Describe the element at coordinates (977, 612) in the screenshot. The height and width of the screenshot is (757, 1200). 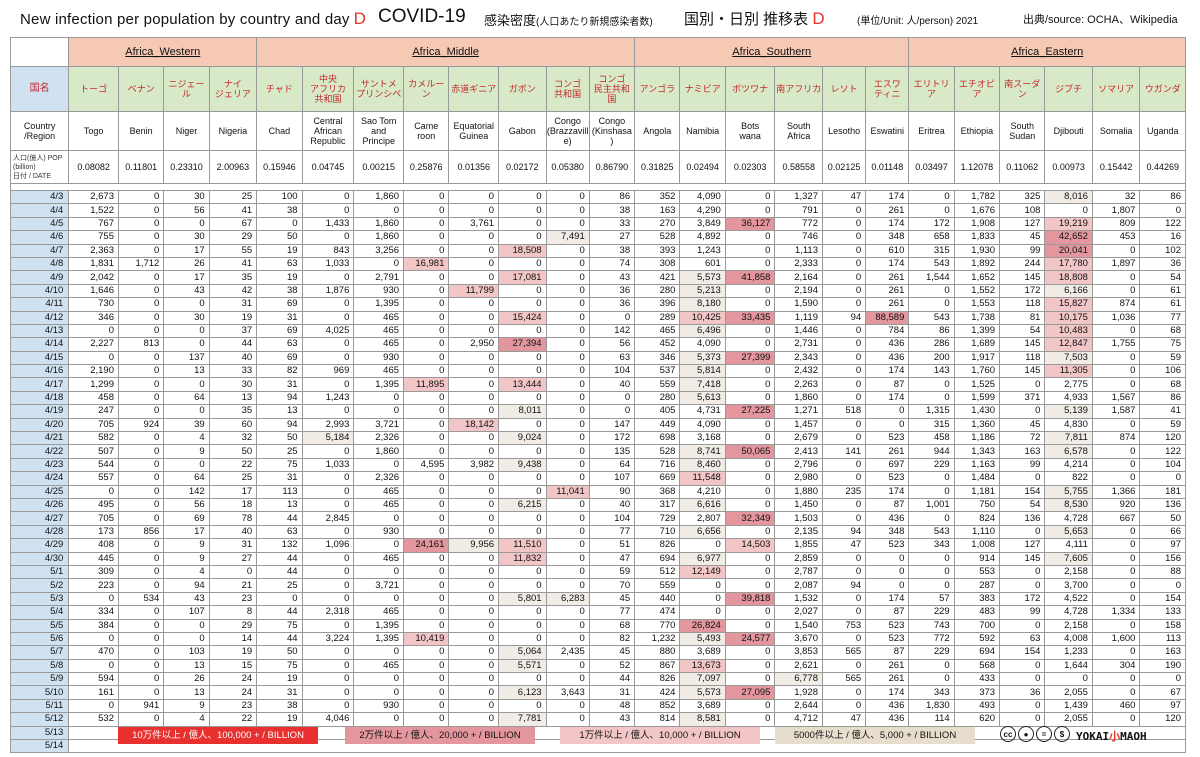
I see `value-cell: 483` at that location.